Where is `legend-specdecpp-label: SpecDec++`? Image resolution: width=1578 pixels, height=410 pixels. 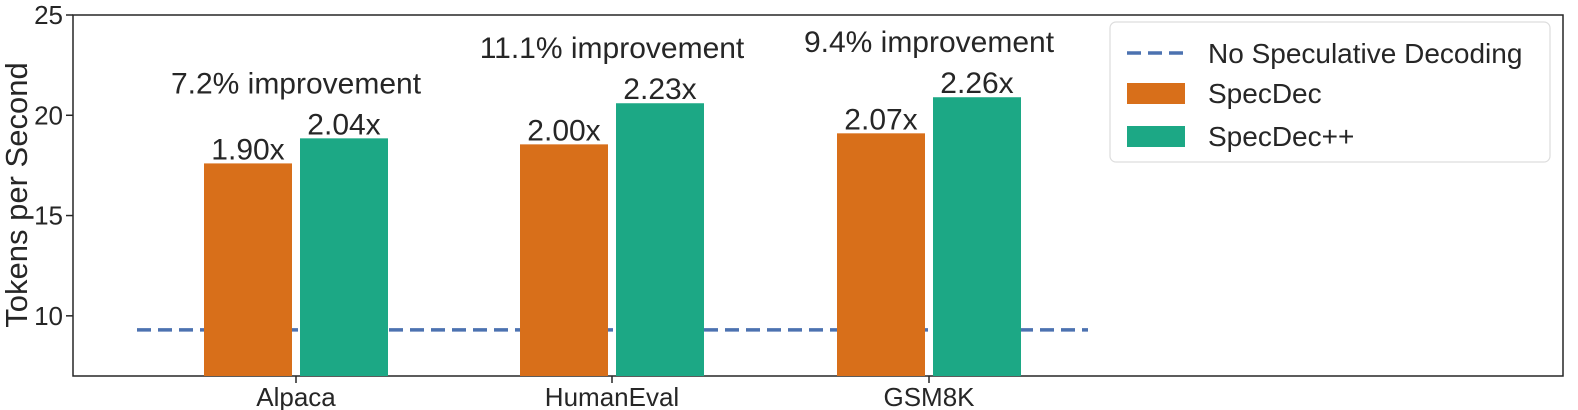 legend-specdecpp-label: SpecDec++ is located at coordinates (1281, 136).